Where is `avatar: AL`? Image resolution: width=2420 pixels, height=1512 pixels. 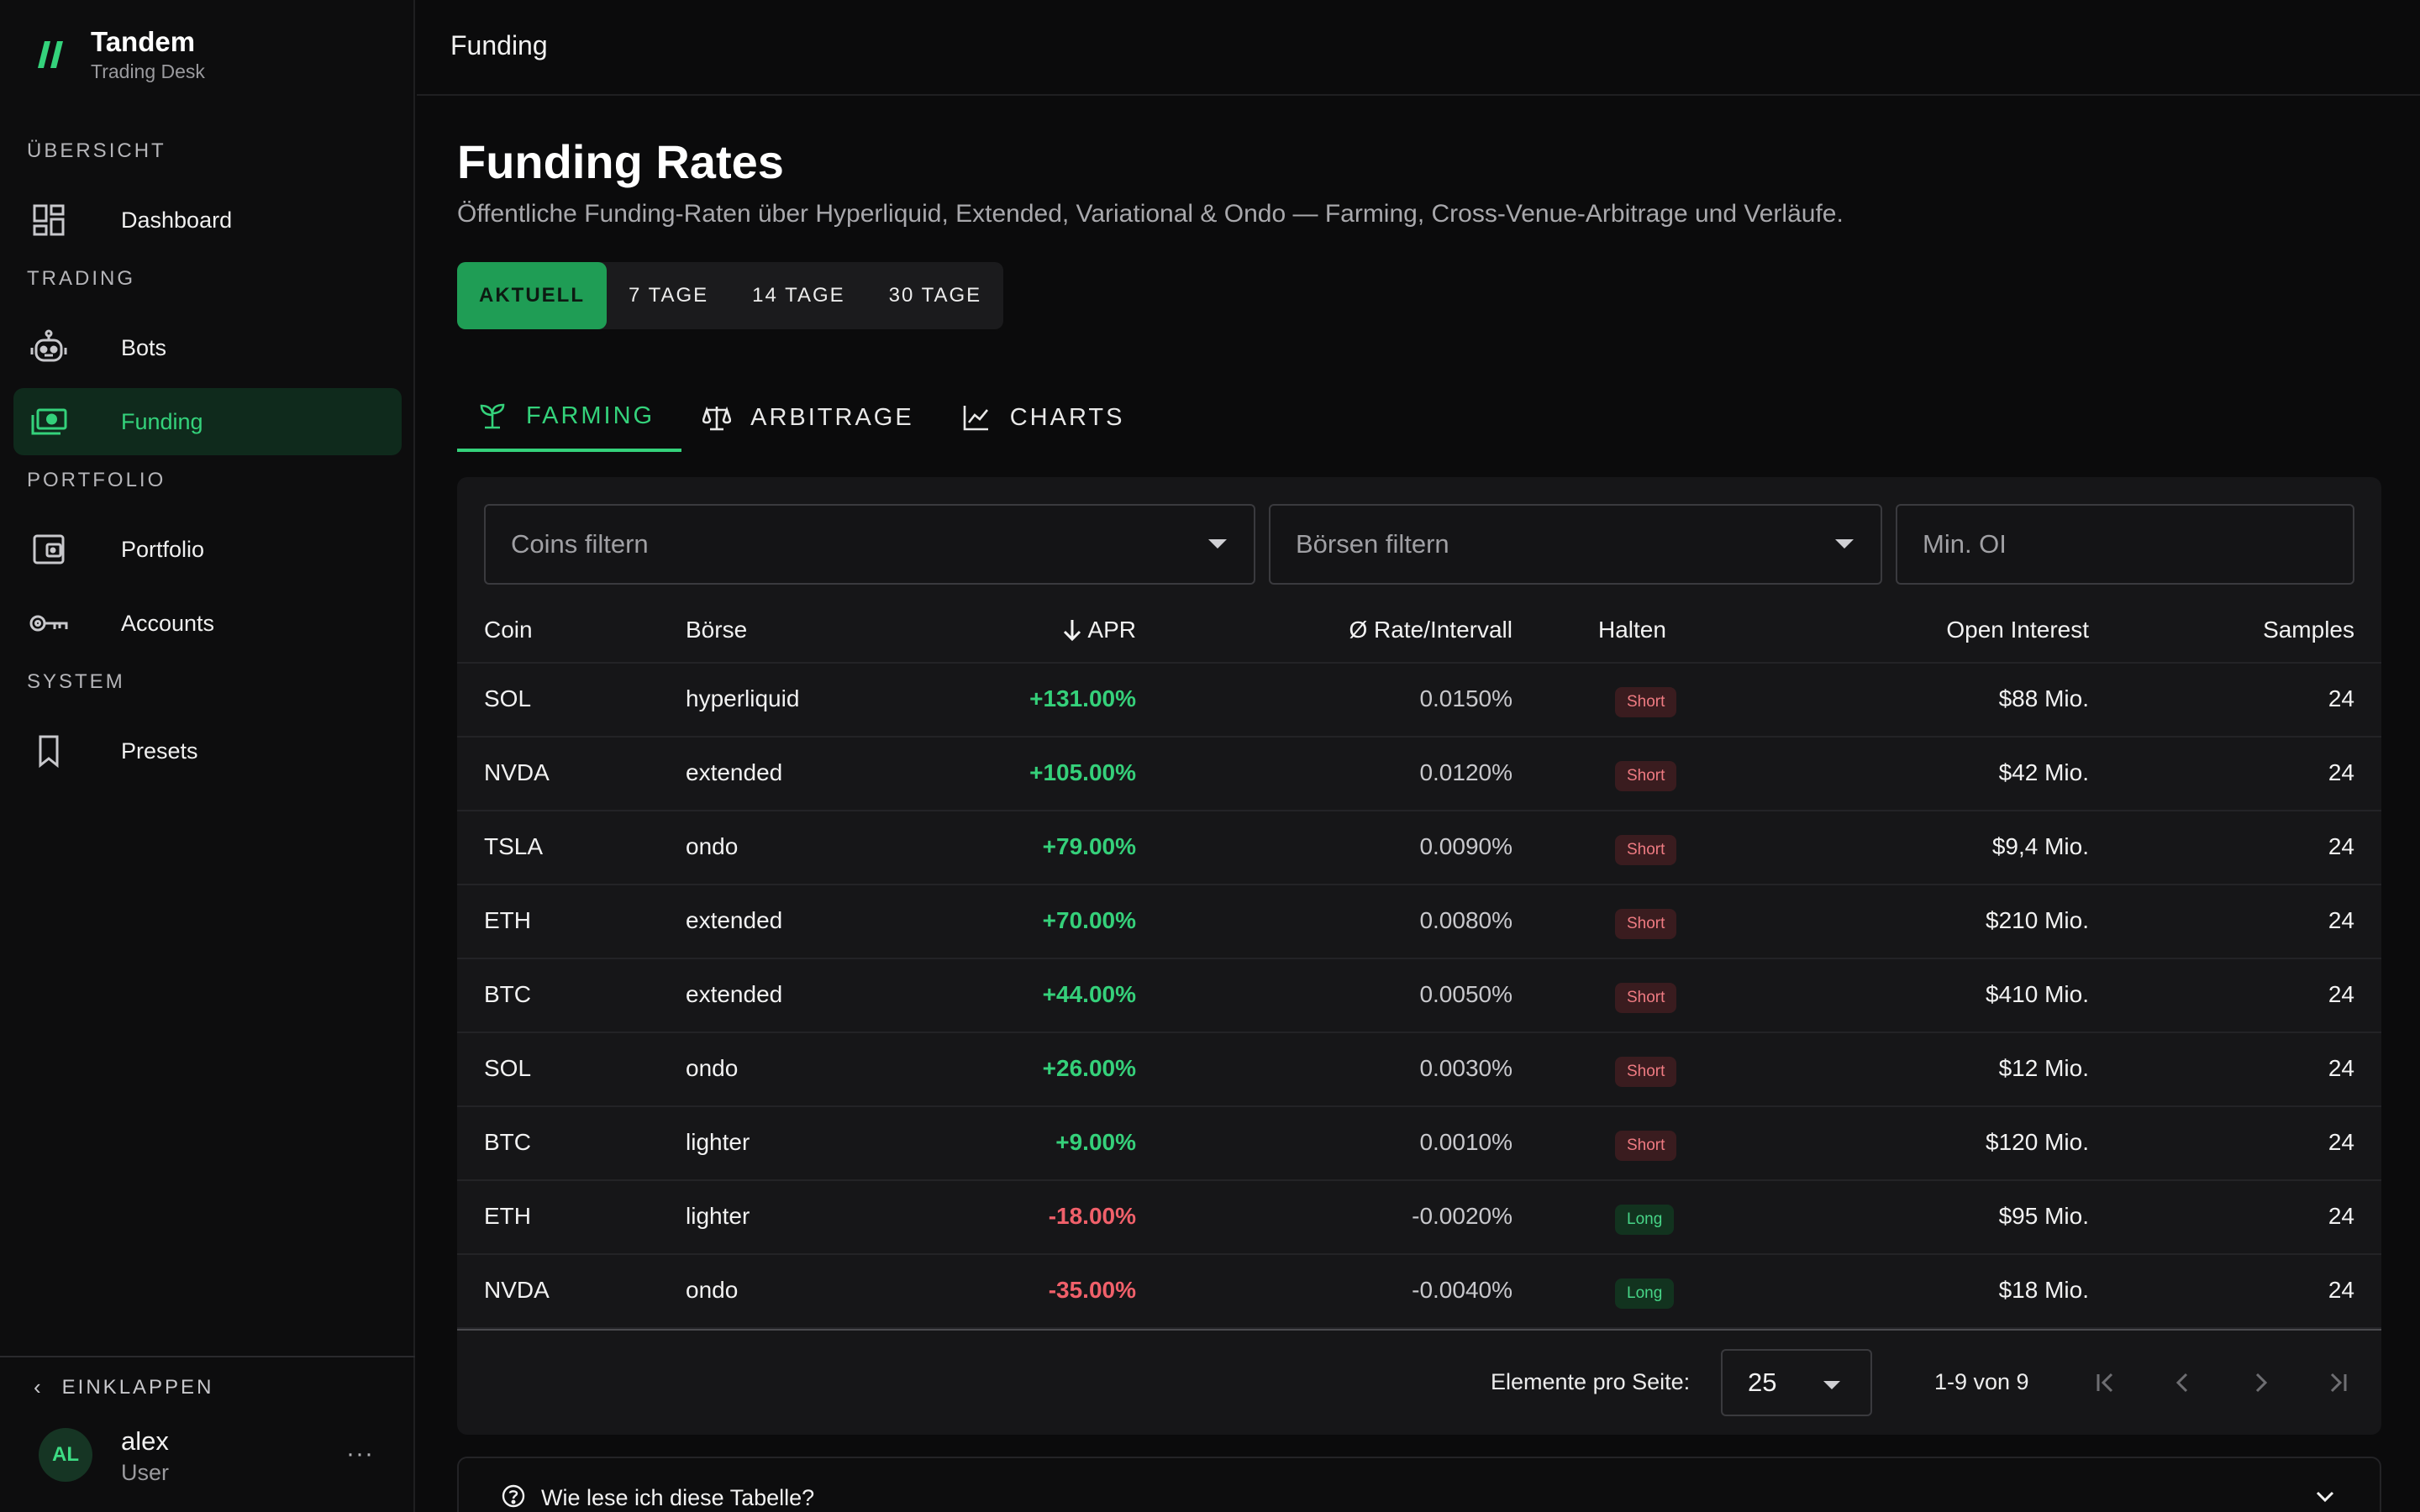 avatar: AL is located at coordinates (65, 1455).